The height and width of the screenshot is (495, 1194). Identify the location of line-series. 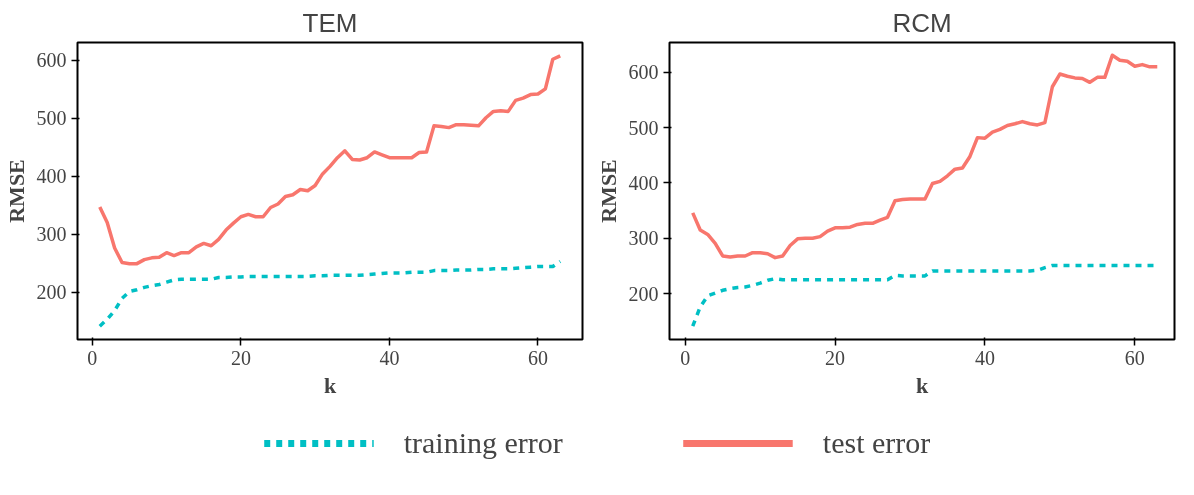
(330, 293).